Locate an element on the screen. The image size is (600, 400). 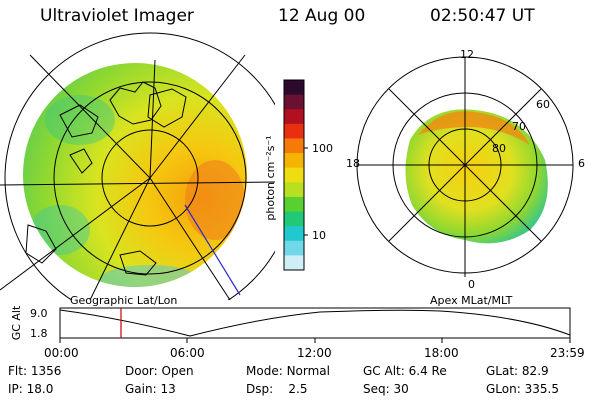
info-glat: GLat: 82.9 is located at coordinates (517, 371).